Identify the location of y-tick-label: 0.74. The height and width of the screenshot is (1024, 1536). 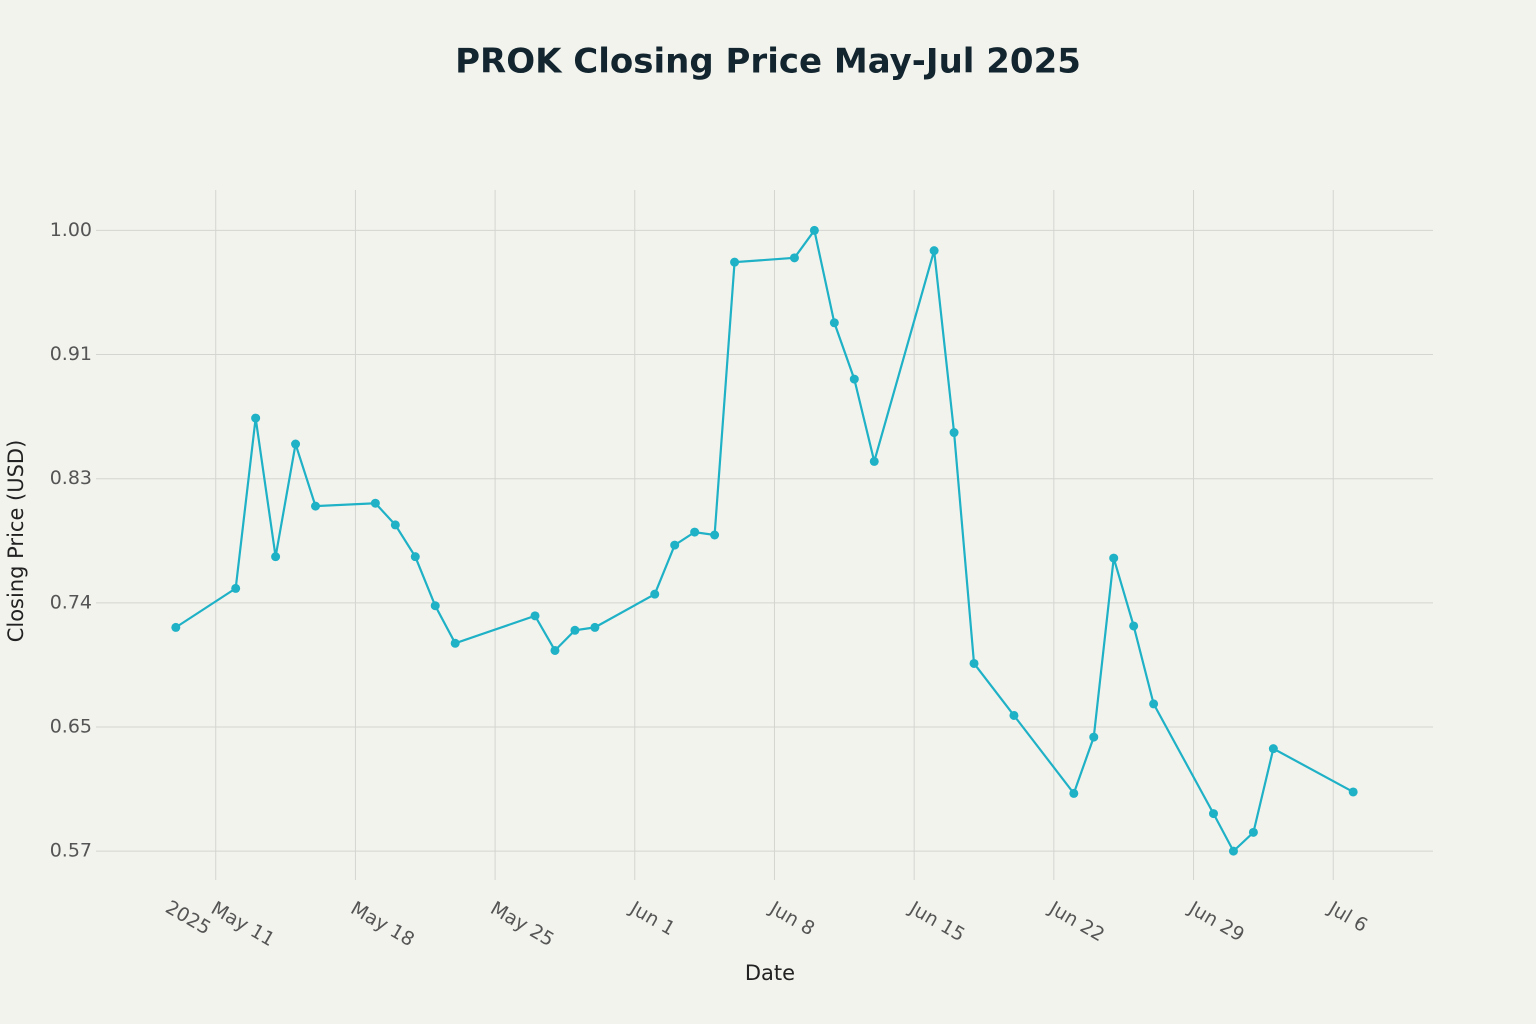
(71, 602).